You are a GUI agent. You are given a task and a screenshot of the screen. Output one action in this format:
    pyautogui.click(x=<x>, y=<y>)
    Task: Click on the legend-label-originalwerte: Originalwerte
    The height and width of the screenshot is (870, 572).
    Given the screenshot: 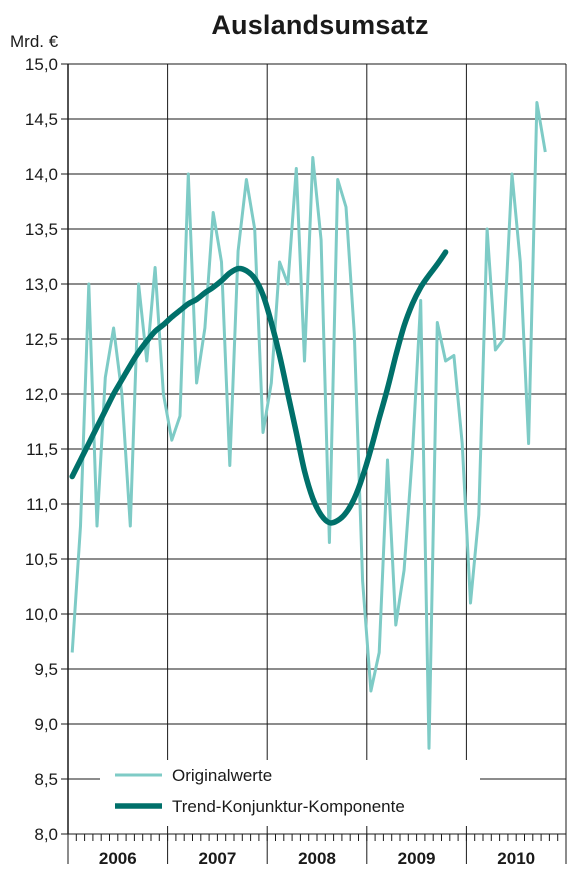 What is the action you would take?
    pyautogui.click(x=222, y=775)
    